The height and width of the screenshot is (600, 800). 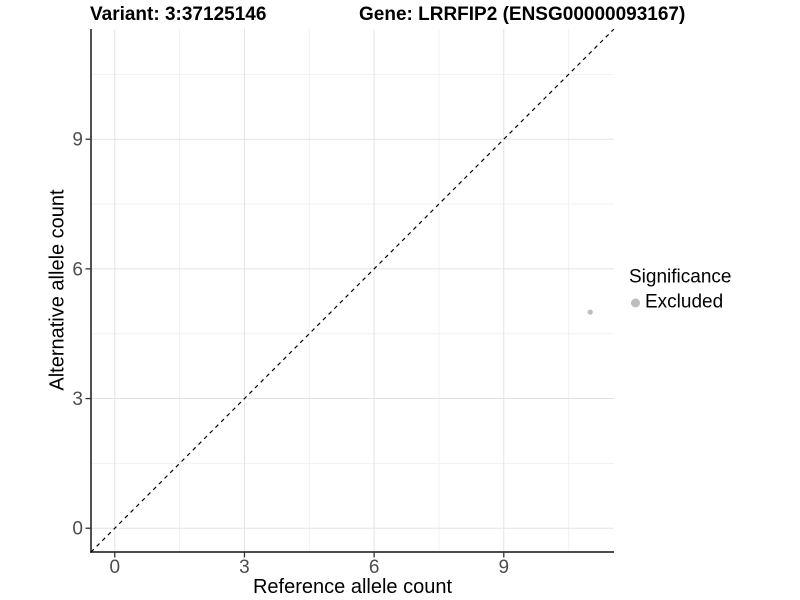 I want to click on y-tick-label: 6, so click(x=77, y=269).